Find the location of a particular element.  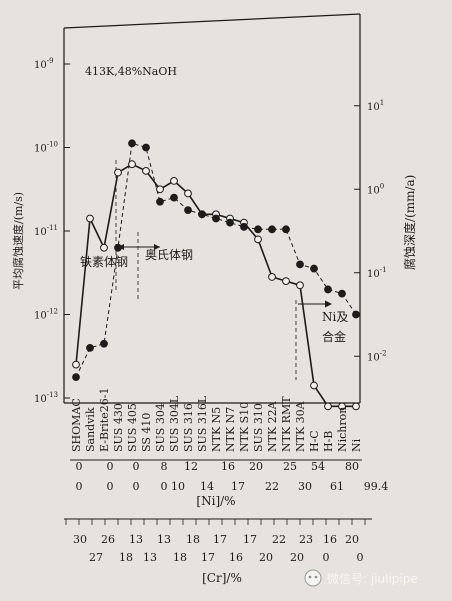

ni-value-row2: 17 is located at coordinates (238, 486).